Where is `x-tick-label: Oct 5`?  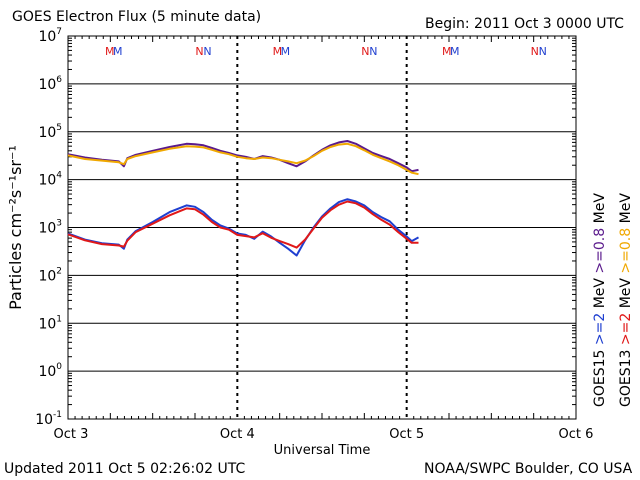 x-tick-label: Oct 5 is located at coordinates (406, 434).